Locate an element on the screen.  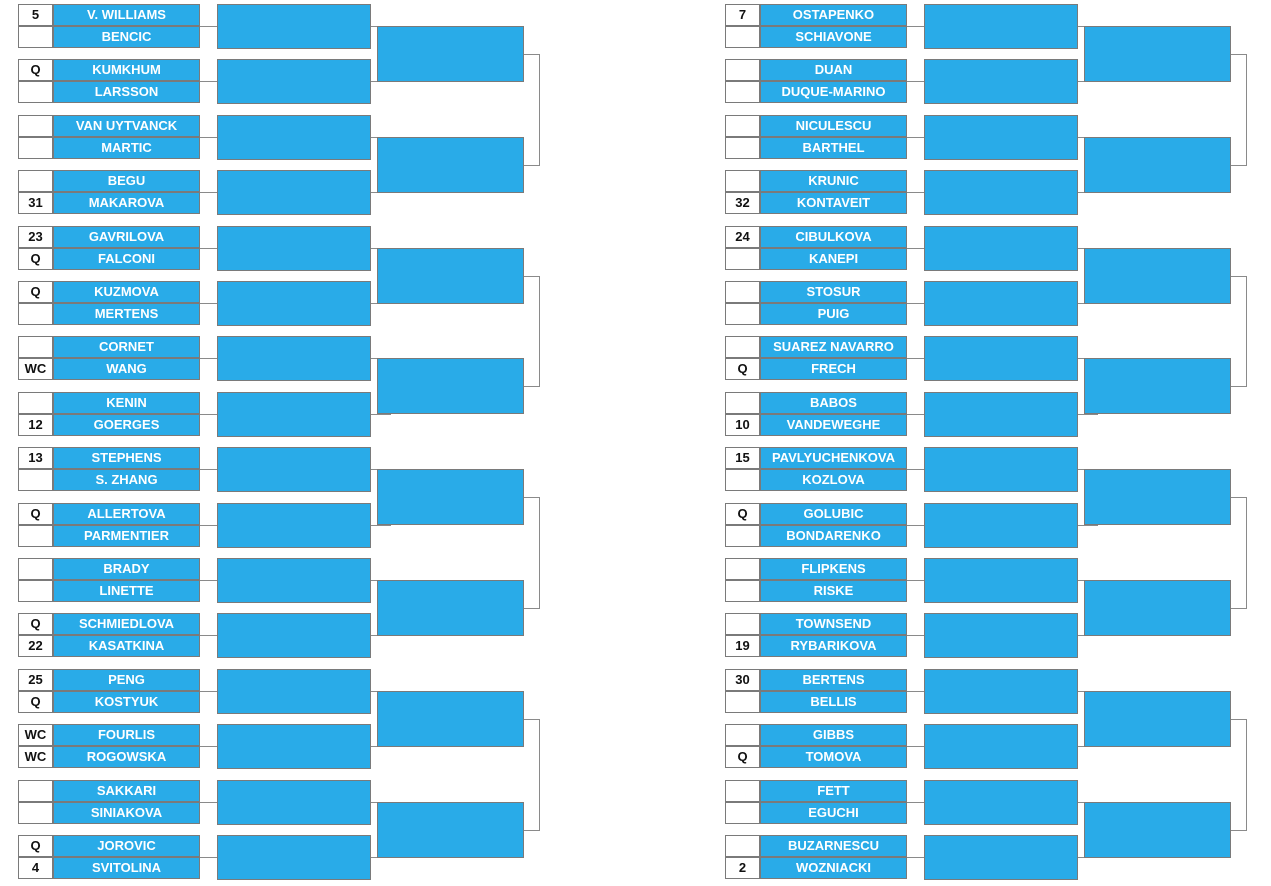
player-name: RYBARIKOVA is located at coordinates (833, 646).